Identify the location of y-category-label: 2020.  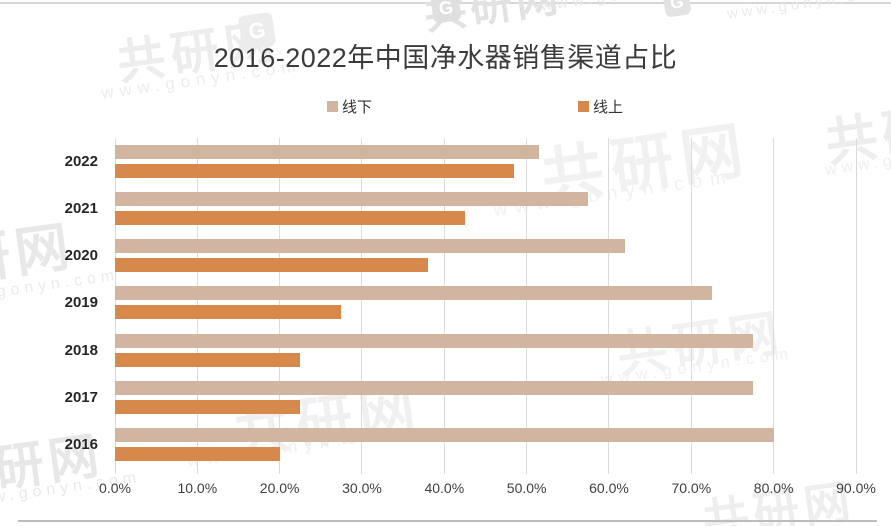
(81, 256).